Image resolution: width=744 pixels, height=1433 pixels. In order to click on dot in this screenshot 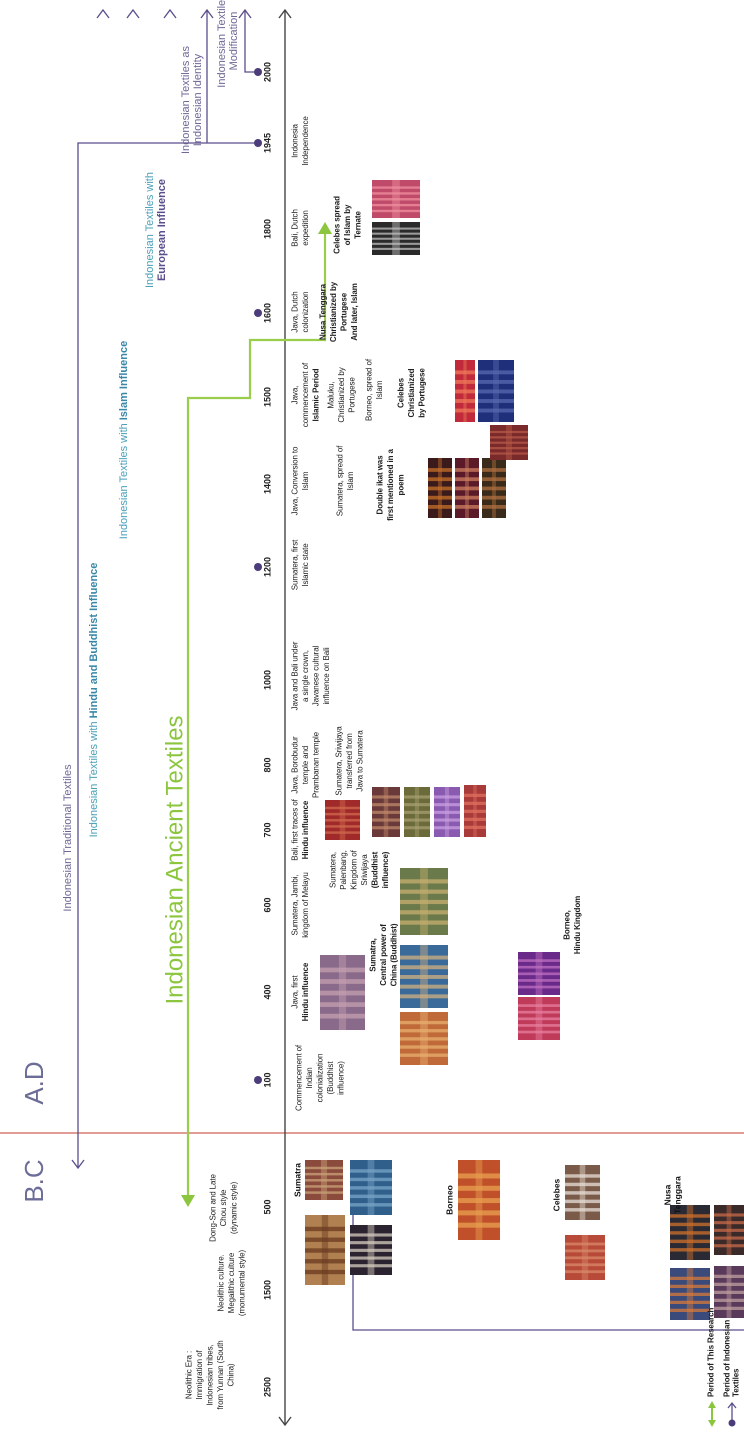, I will do `click(258, 567)`.